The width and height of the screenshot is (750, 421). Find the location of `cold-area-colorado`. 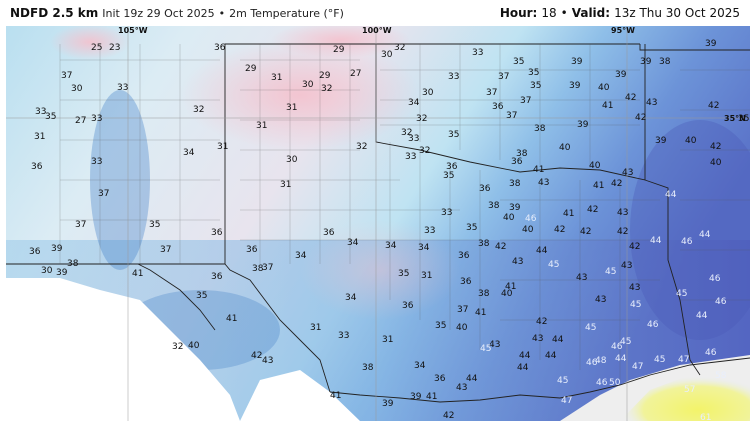

cold-area-colorado is located at coordinates (90, 43).